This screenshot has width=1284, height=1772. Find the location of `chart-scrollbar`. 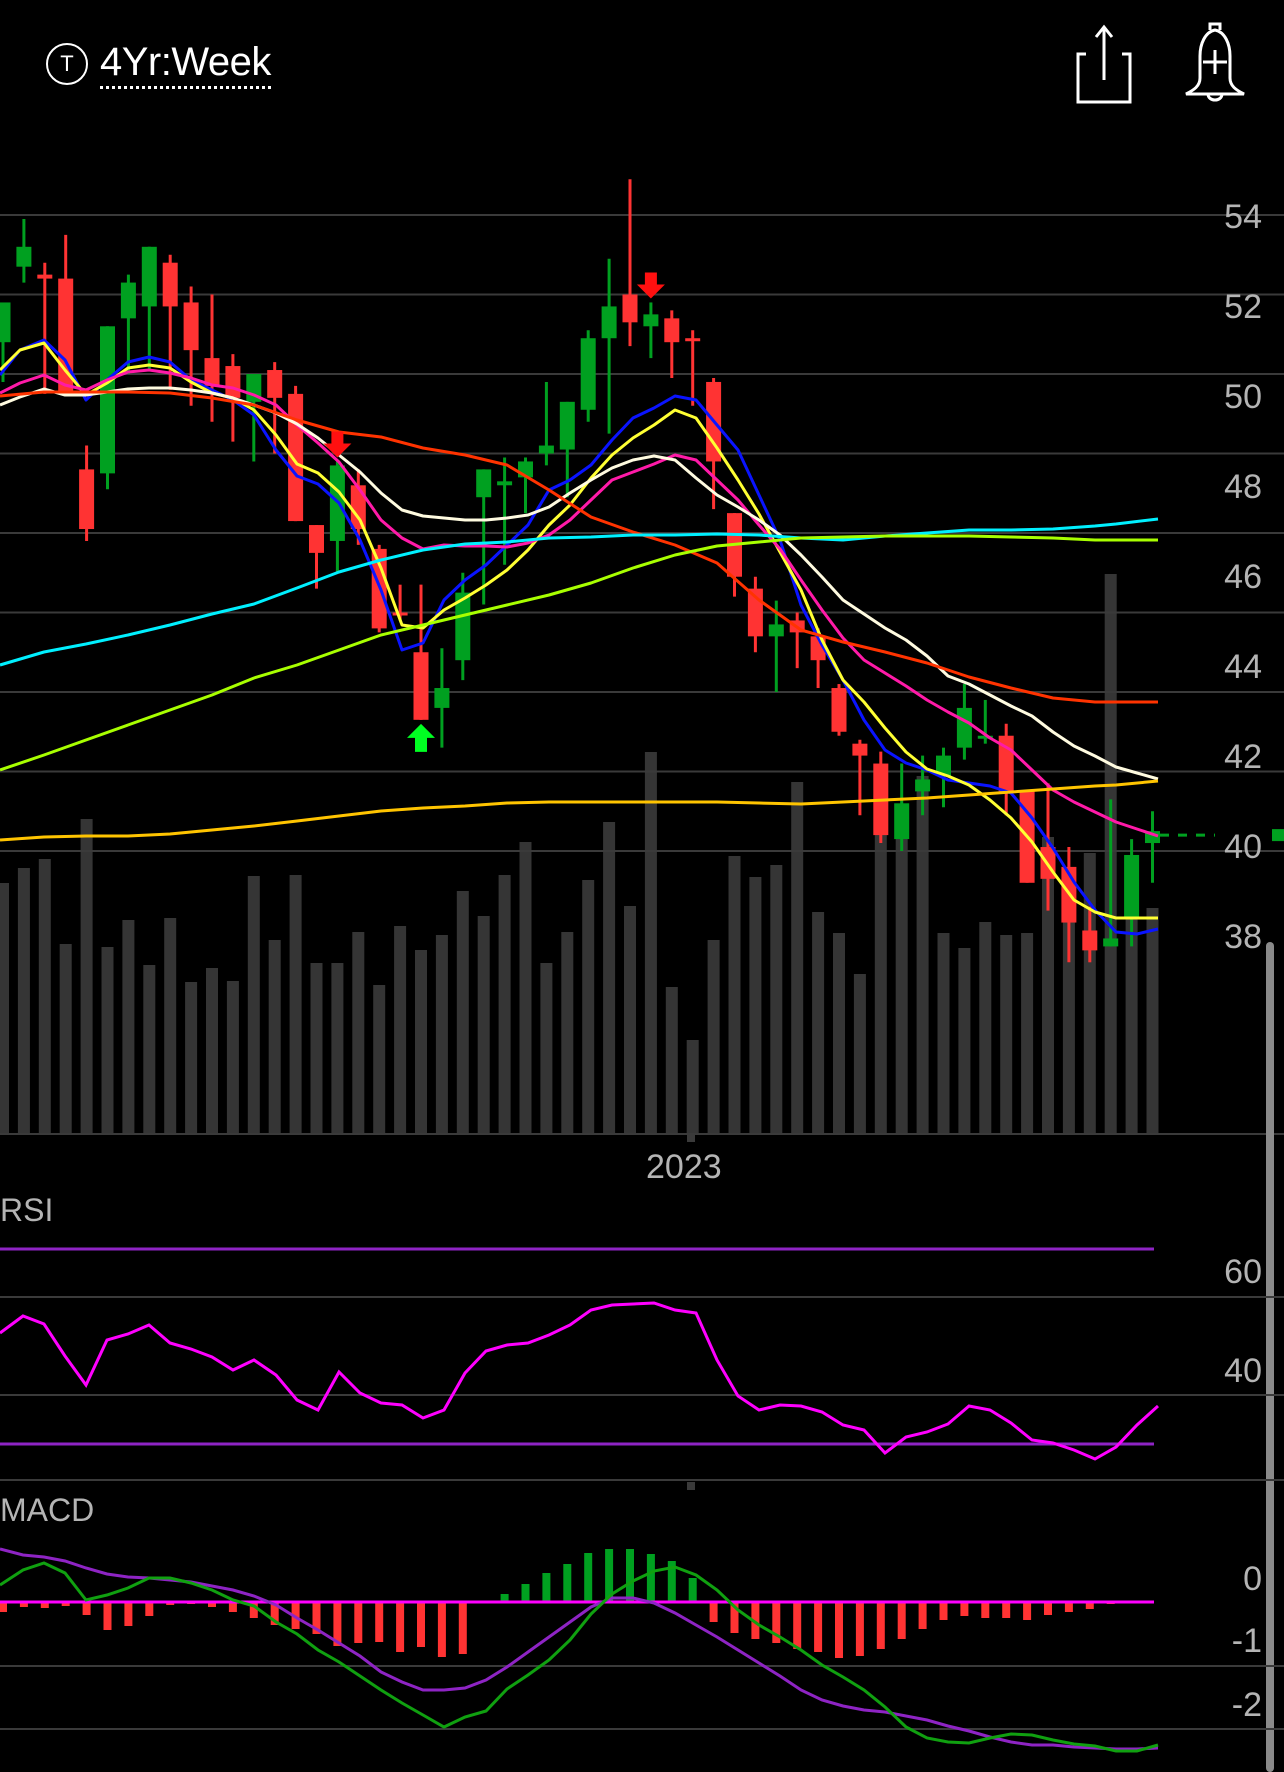

chart-scrollbar is located at coordinates (1270, 1357).